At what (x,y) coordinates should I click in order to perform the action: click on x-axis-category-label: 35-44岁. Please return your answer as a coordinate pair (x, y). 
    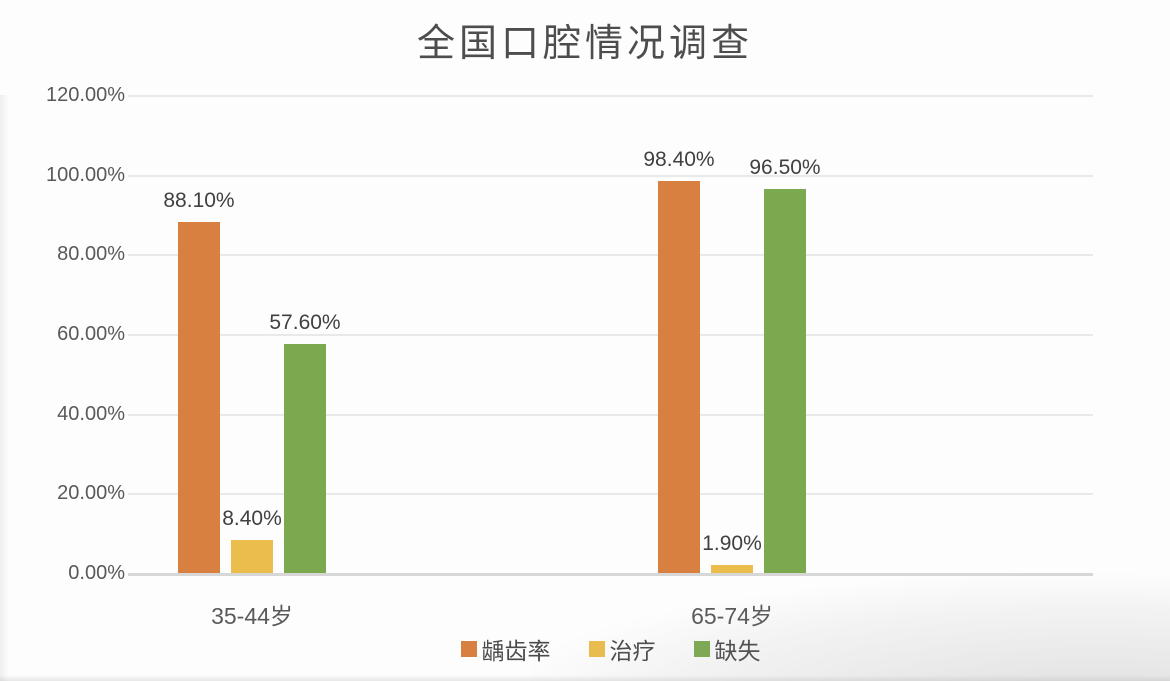
    Looking at the image, I should click on (252, 616).